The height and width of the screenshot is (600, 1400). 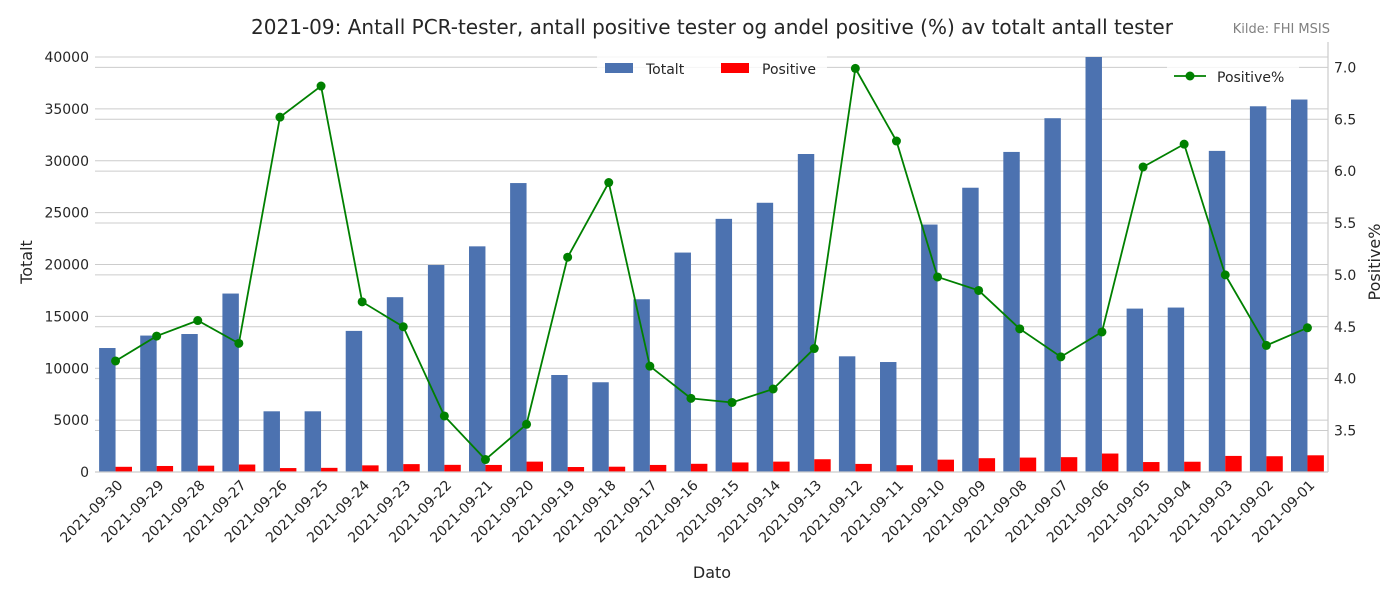 I want to click on legend-swatch-totalt, so click(x=619, y=68).